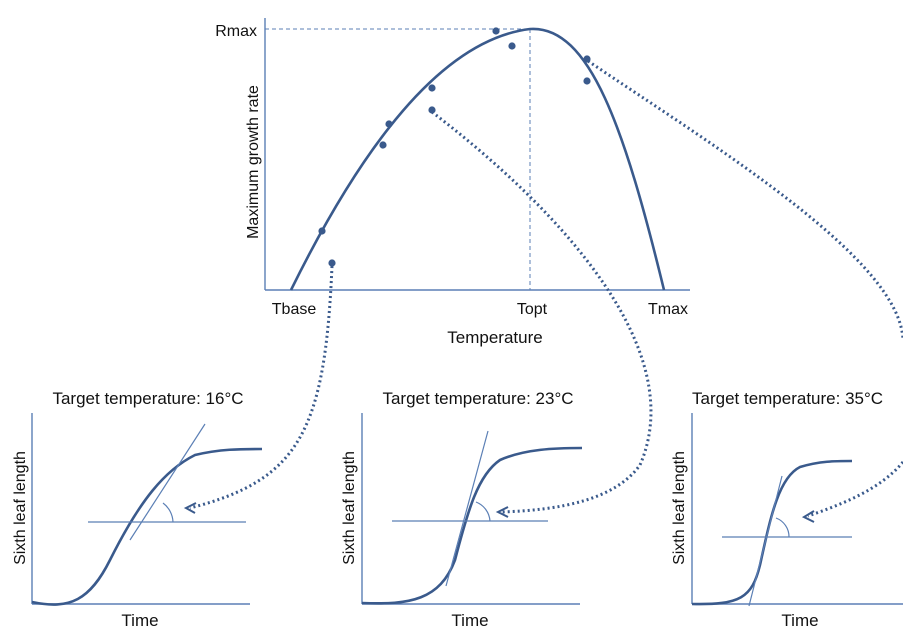  Describe the element at coordinates (294, 309) in the screenshot. I see `tbase-label: Tbase` at that location.